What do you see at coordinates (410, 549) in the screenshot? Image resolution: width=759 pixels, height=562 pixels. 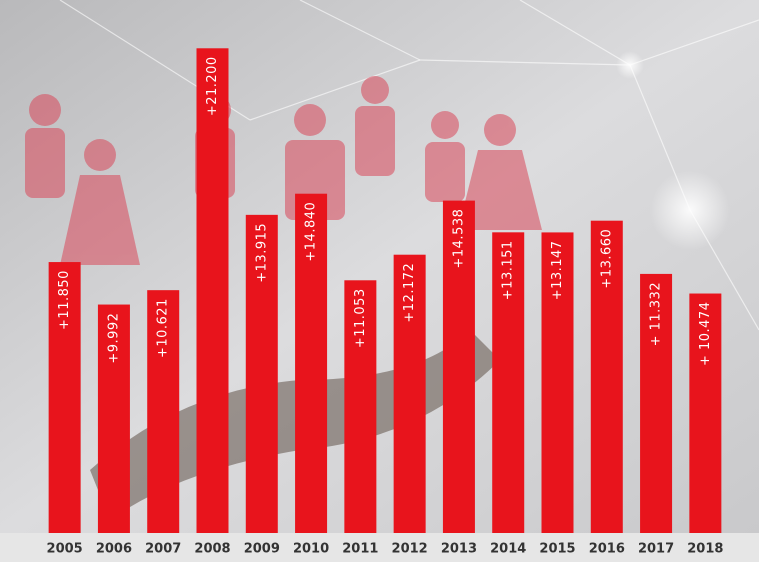 I see `x-tick-label: 2012` at bounding box center [410, 549].